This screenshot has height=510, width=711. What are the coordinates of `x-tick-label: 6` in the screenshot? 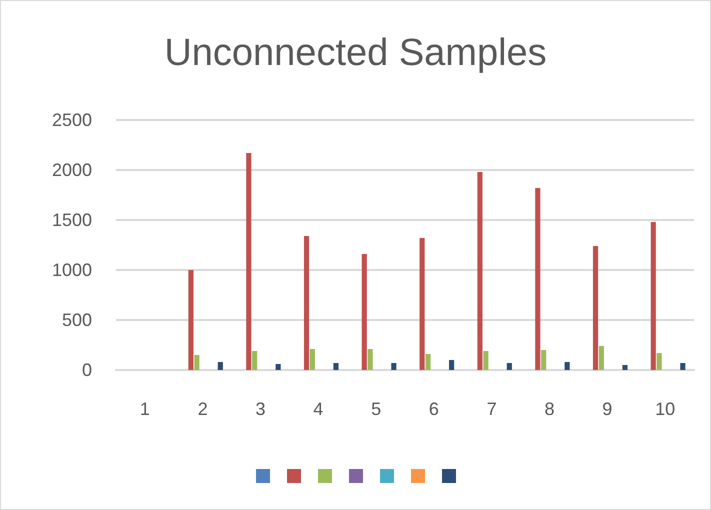 It's located at (433, 409).